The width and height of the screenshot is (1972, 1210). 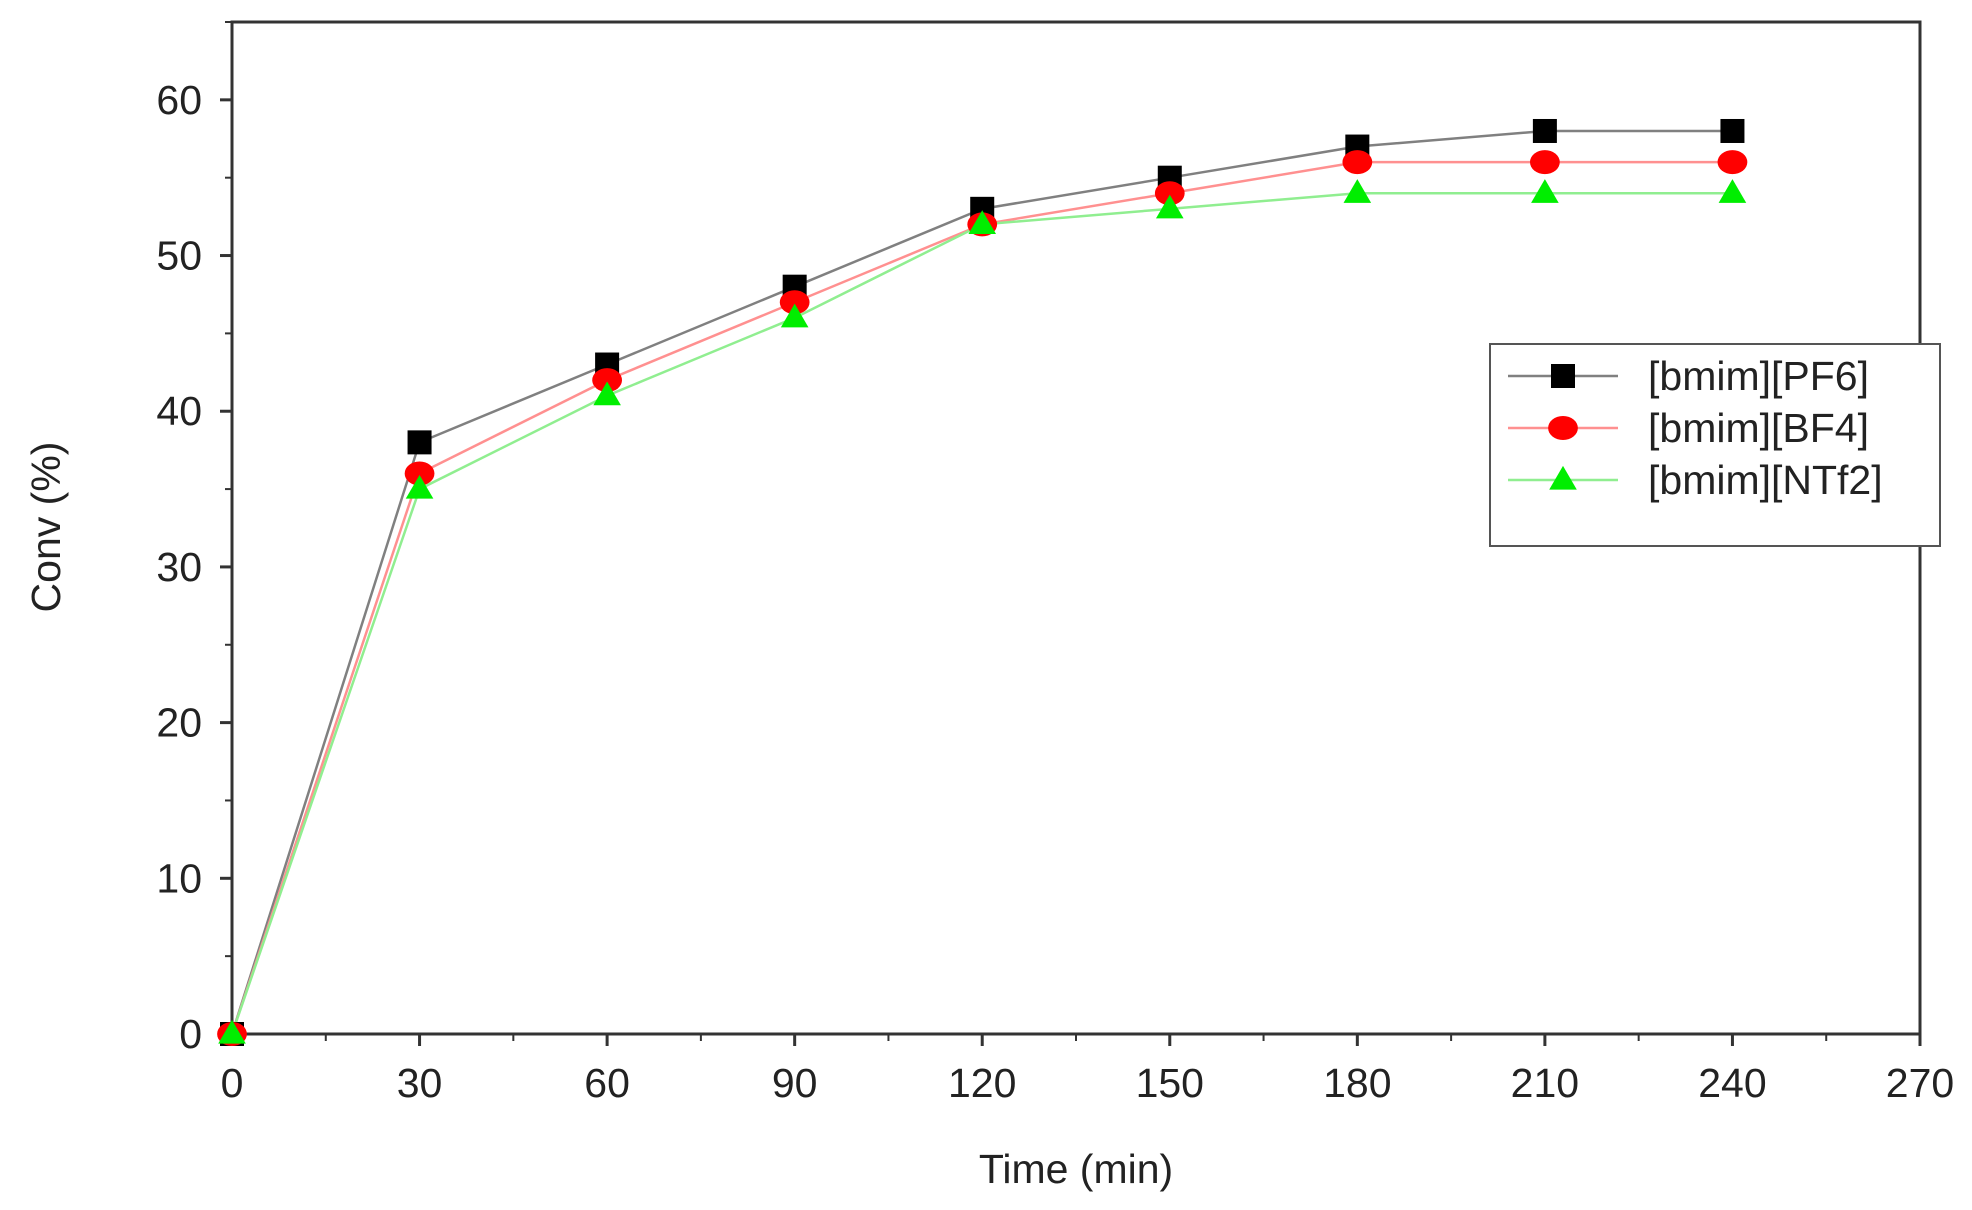 I want to click on y-tick-label: 0, so click(x=190, y=1034).